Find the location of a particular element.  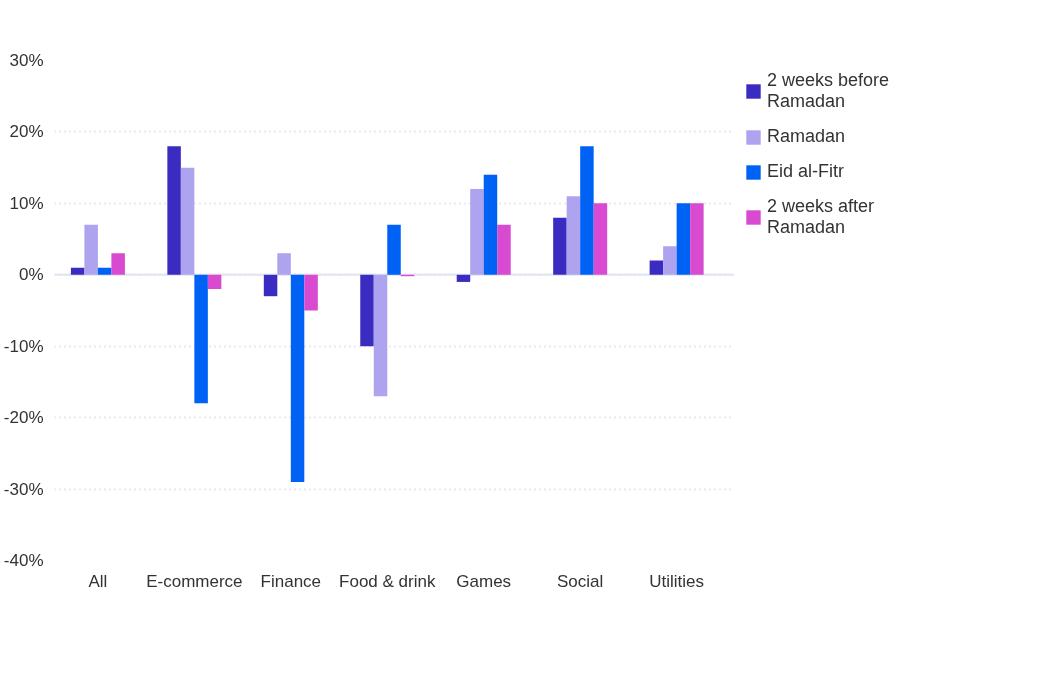

legend-label: Eid al-Fitr is located at coordinates (806, 171).